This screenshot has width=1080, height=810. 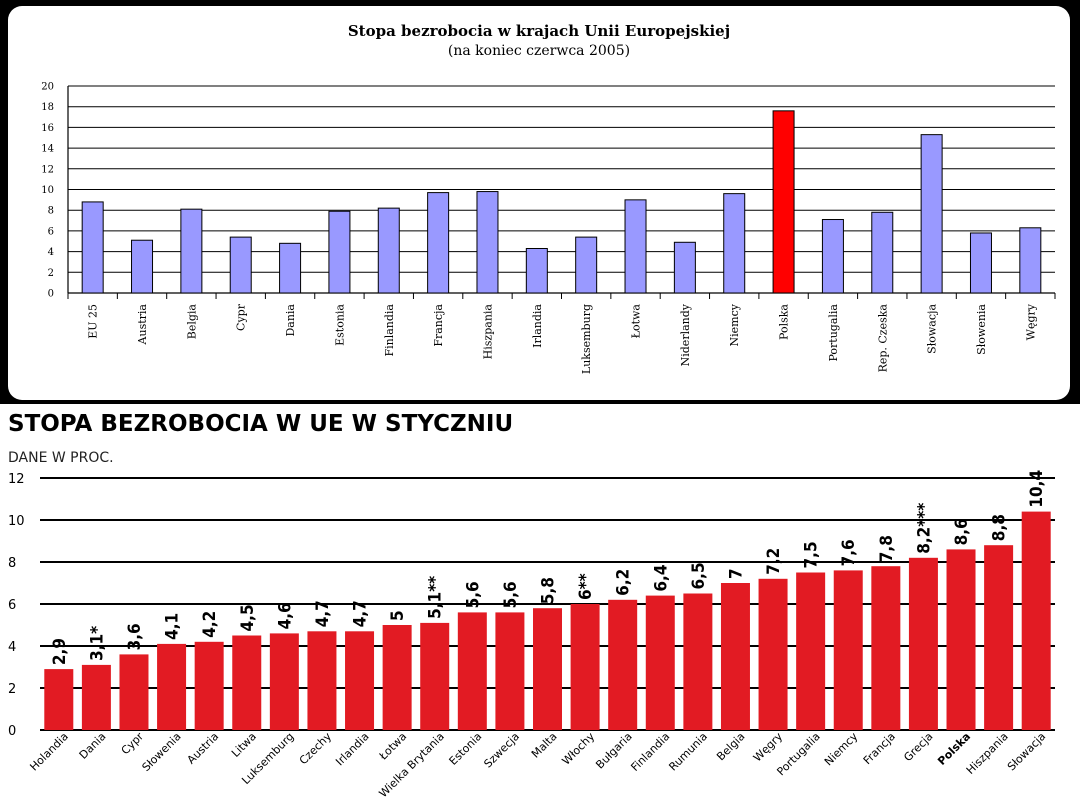 I want to click on bottom-category-label: Malta, so click(x=544, y=745).